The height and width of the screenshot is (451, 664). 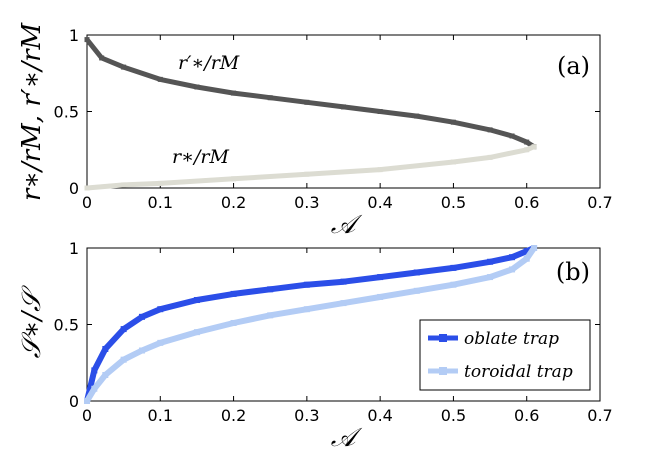 I want to click on panel-a-x-label: 𝒜, so click(x=347, y=225).